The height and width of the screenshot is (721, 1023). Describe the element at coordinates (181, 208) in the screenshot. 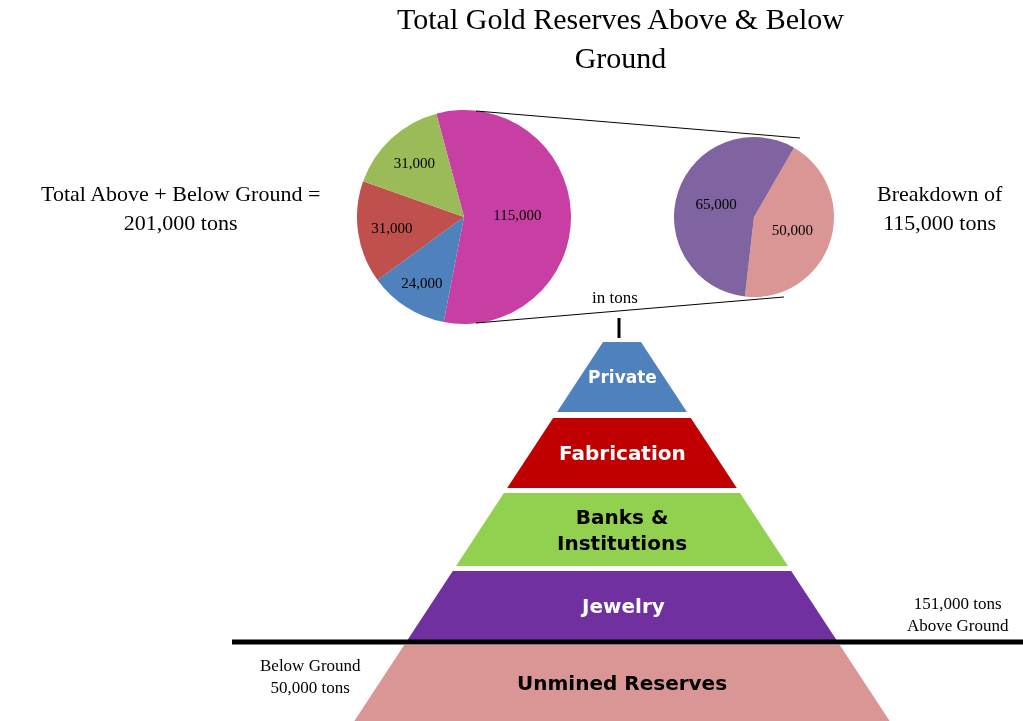

I see `text: Total Above + Below Ground = 201,000 tons` at that location.